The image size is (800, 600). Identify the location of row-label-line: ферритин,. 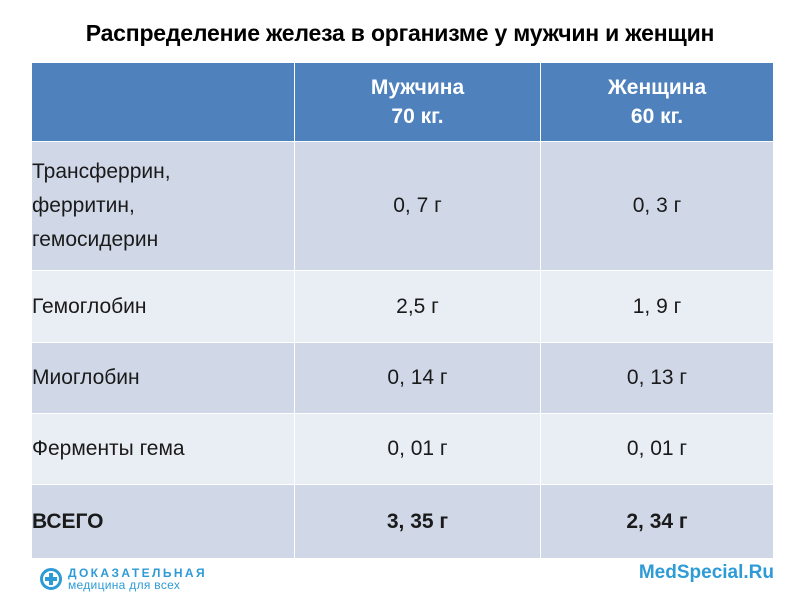
(83, 205).